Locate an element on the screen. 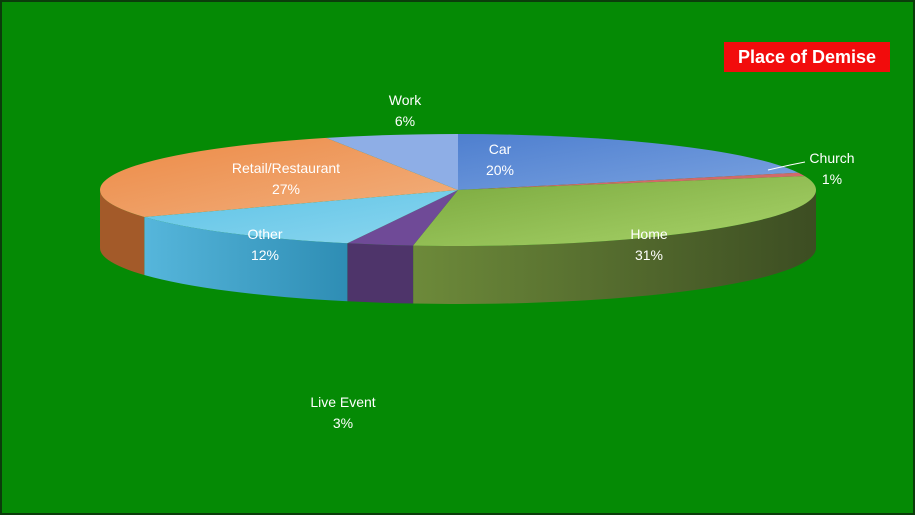 The width and height of the screenshot is (915, 516). data-value-car: 20% is located at coordinates (500, 170).